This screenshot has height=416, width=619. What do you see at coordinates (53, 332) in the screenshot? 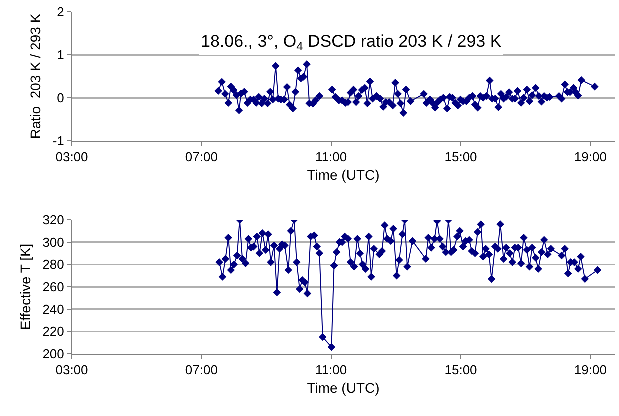
I see `y-tick-label: 220` at bounding box center [53, 332].